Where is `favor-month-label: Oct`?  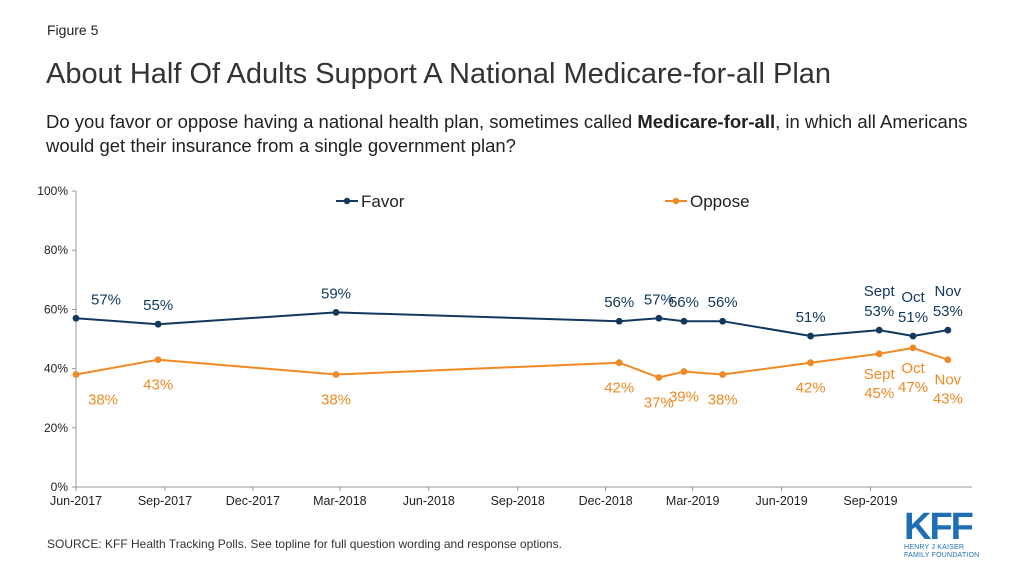
favor-month-label: Oct is located at coordinates (913, 297).